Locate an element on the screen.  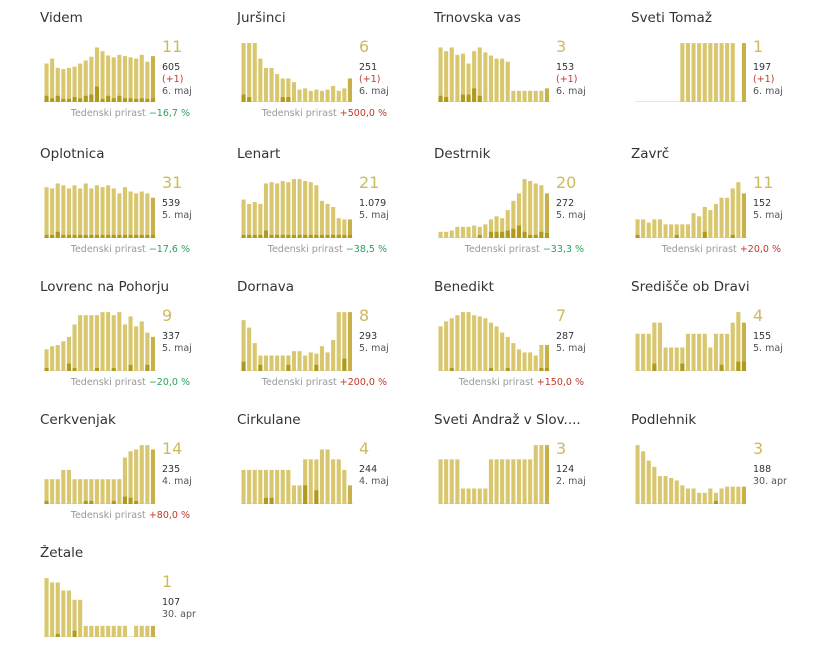
daily-delta: (+1) is located at coordinates (567, 79).